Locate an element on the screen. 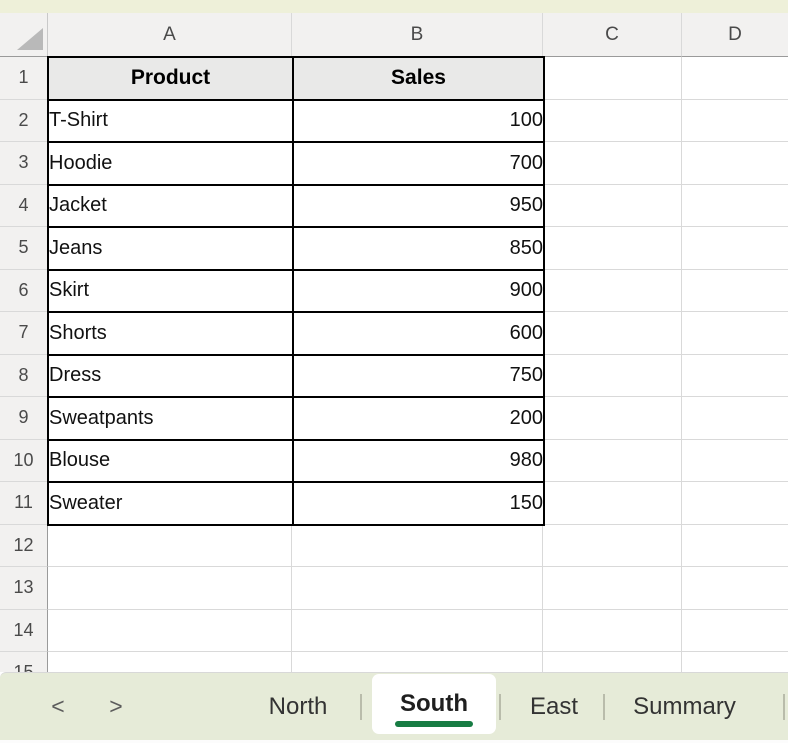 The width and height of the screenshot is (788, 743). cell-b15 is located at coordinates (417, 662).